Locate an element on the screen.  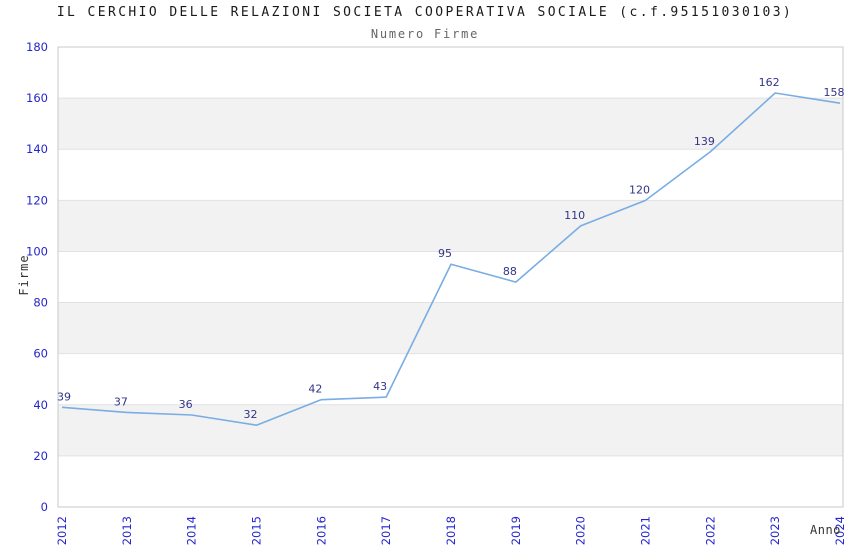
chart-subtitle: Numero Firme is located at coordinates (425, 34).